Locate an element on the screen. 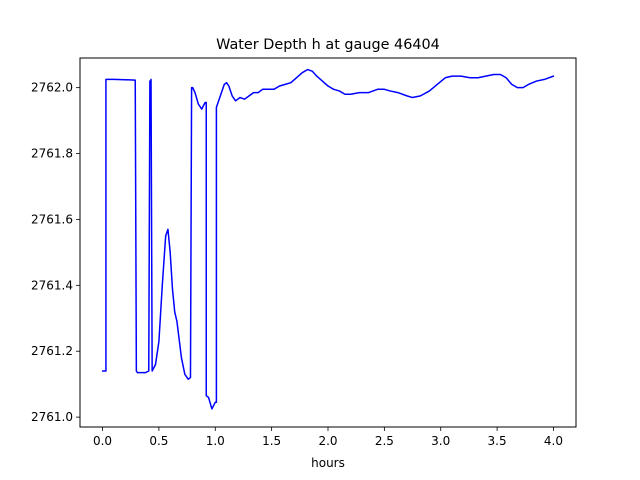  x-tick-label: 3.0 is located at coordinates (440, 441).